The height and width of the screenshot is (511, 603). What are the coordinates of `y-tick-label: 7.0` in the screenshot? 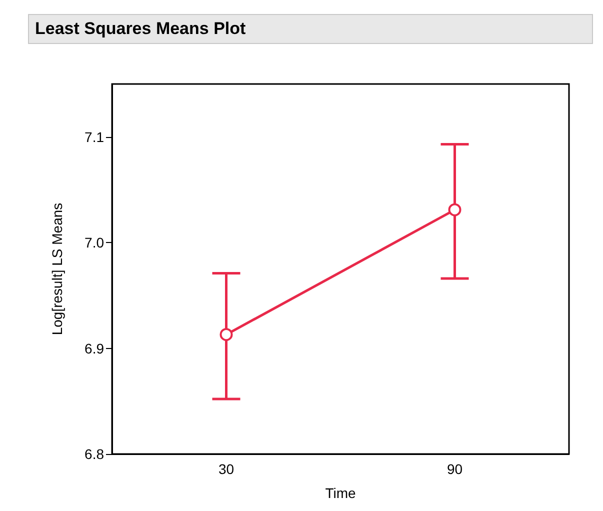 It's located at (94, 242).